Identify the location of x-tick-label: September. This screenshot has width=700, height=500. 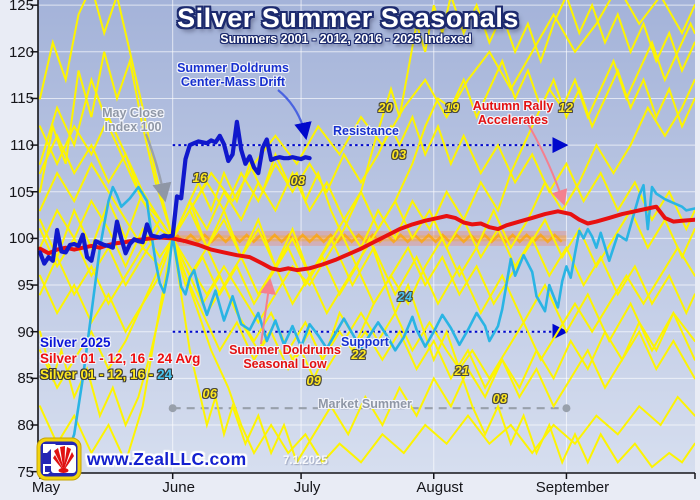
(572, 487).